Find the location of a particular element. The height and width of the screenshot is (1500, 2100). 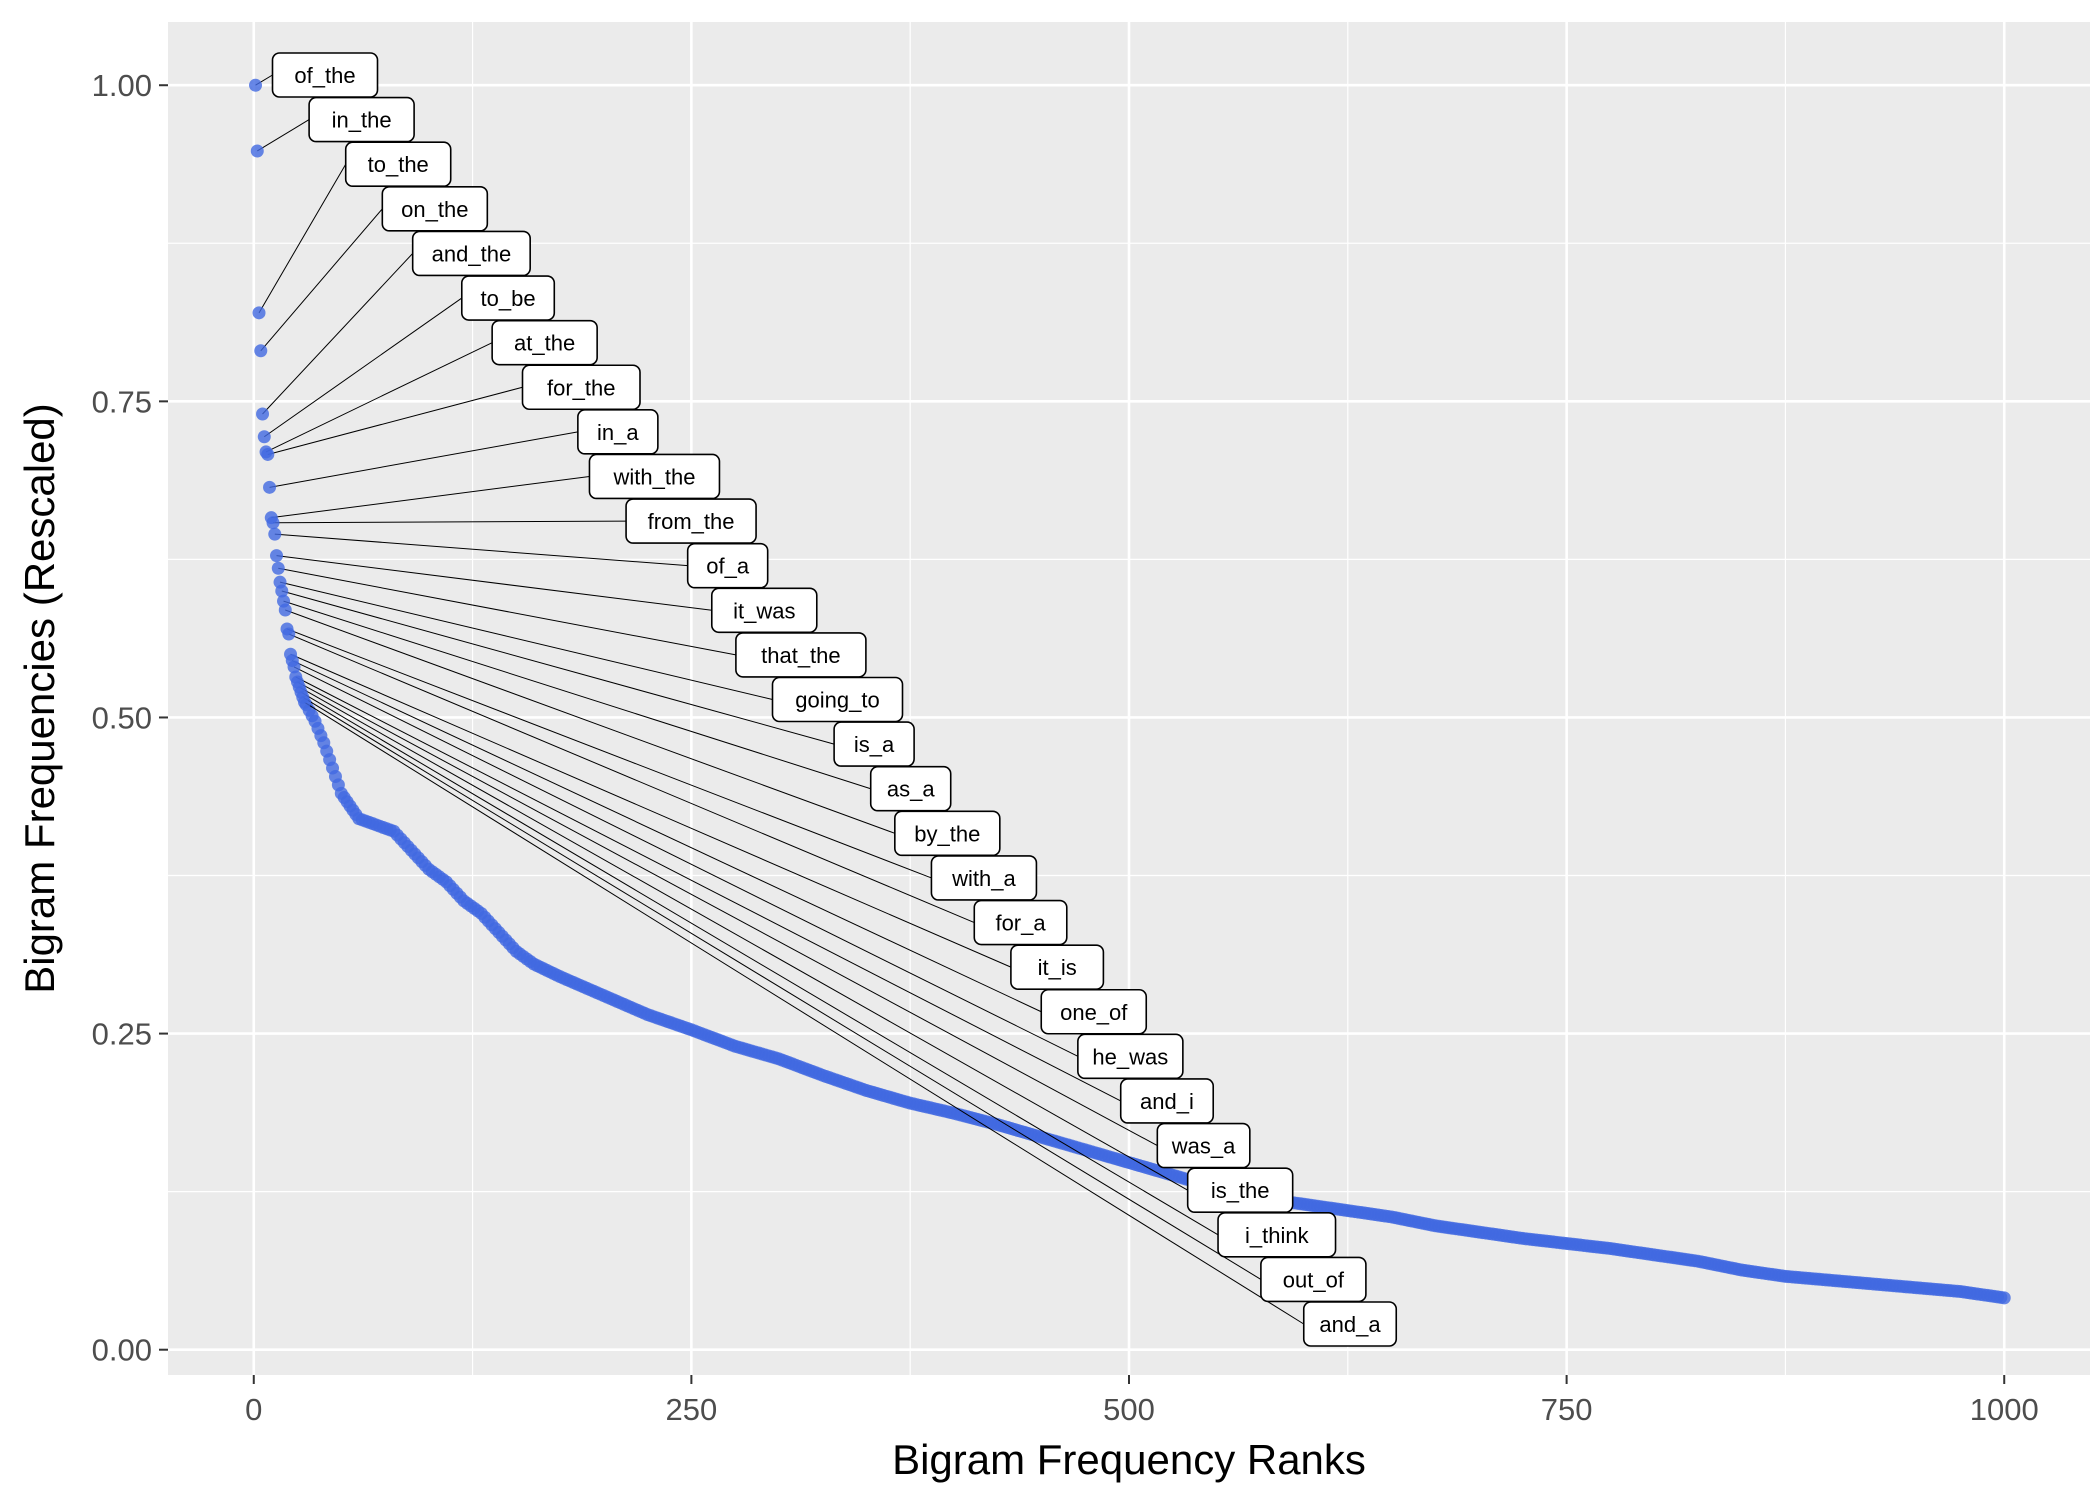

point-label: in_a is located at coordinates (618, 432).